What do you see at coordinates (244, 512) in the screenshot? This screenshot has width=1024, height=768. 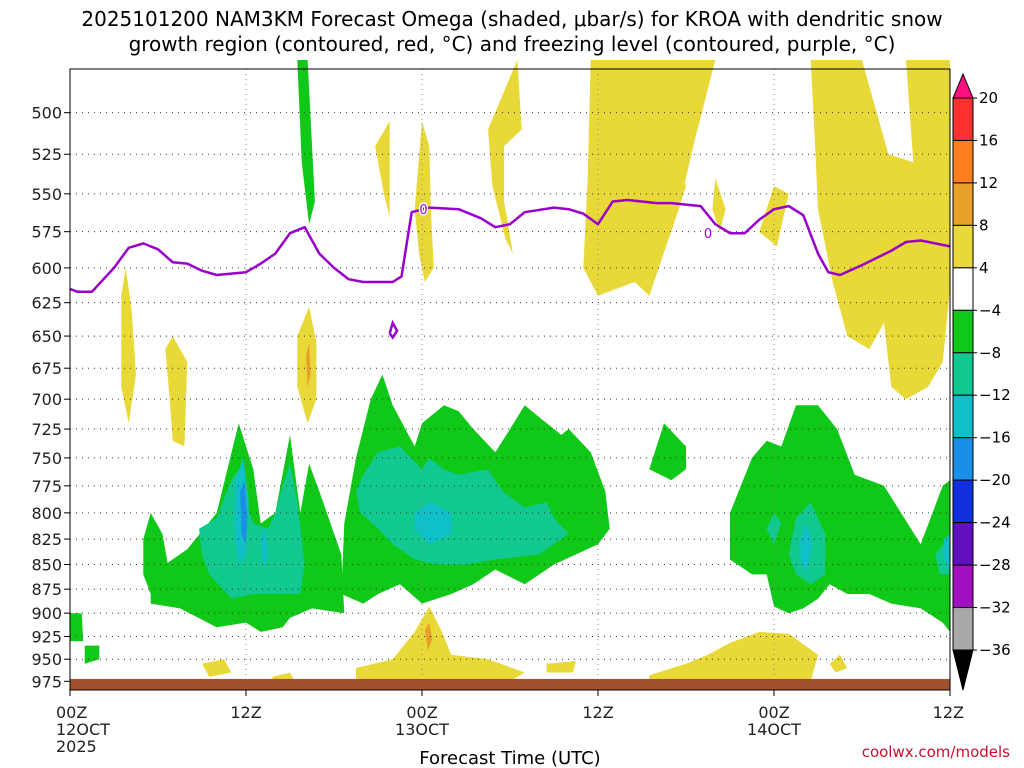 I see `omega-blue-a` at bounding box center [244, 512].